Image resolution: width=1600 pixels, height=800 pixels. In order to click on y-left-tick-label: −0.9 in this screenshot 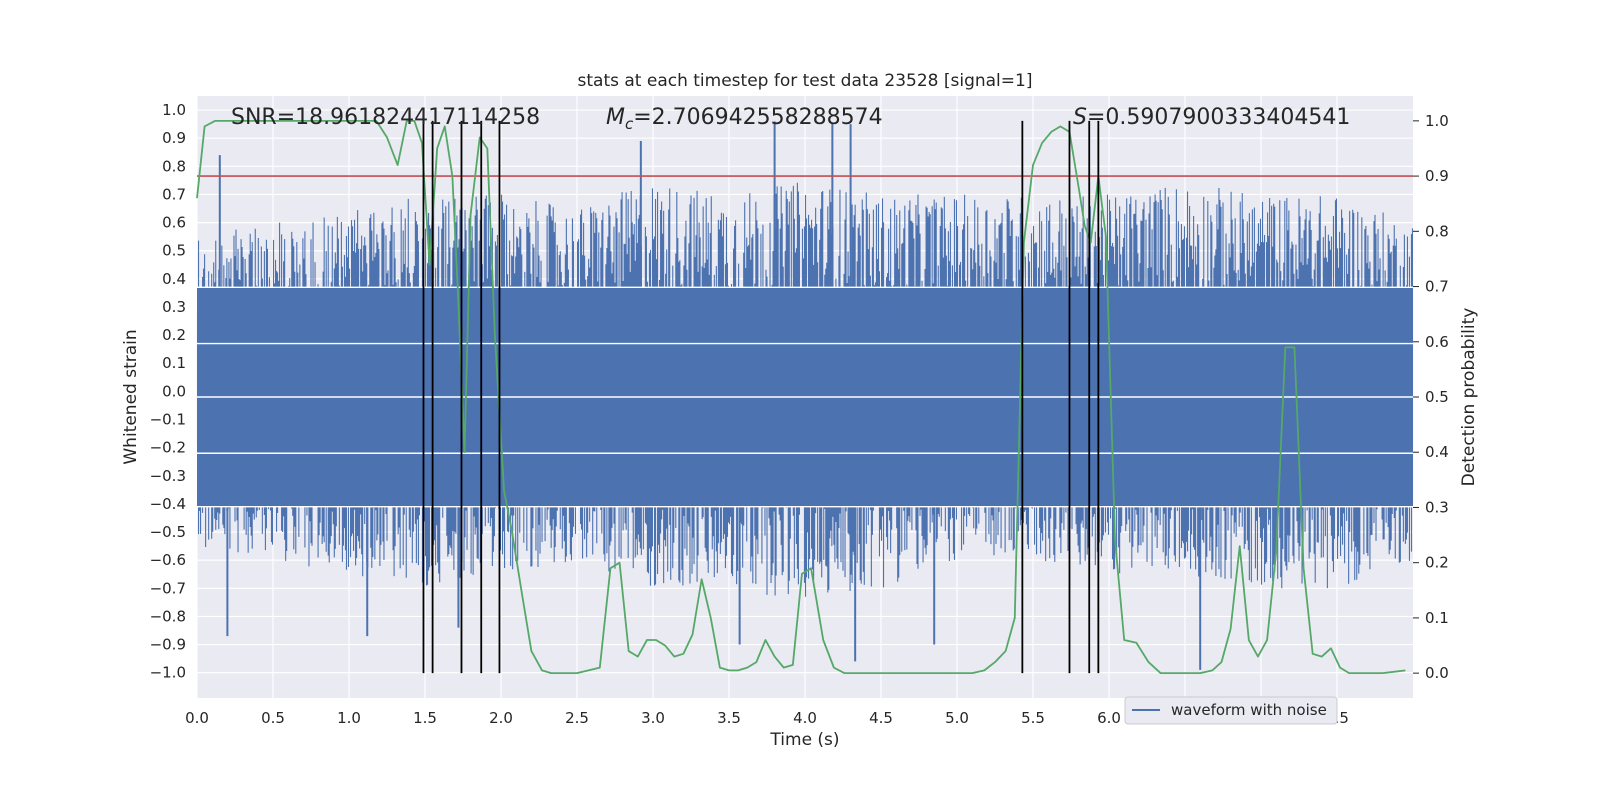, I will do `click(168, 645)`.